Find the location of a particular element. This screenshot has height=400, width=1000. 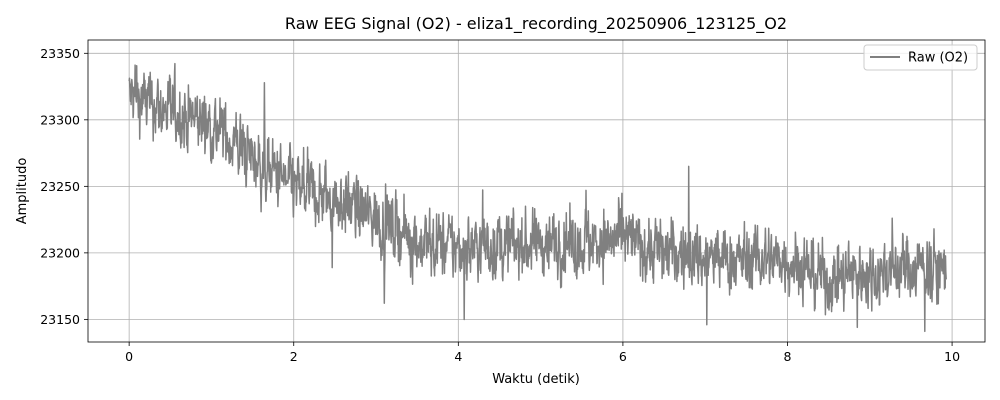

y-tick-label: 23200 is located at coordinates (60, 252).